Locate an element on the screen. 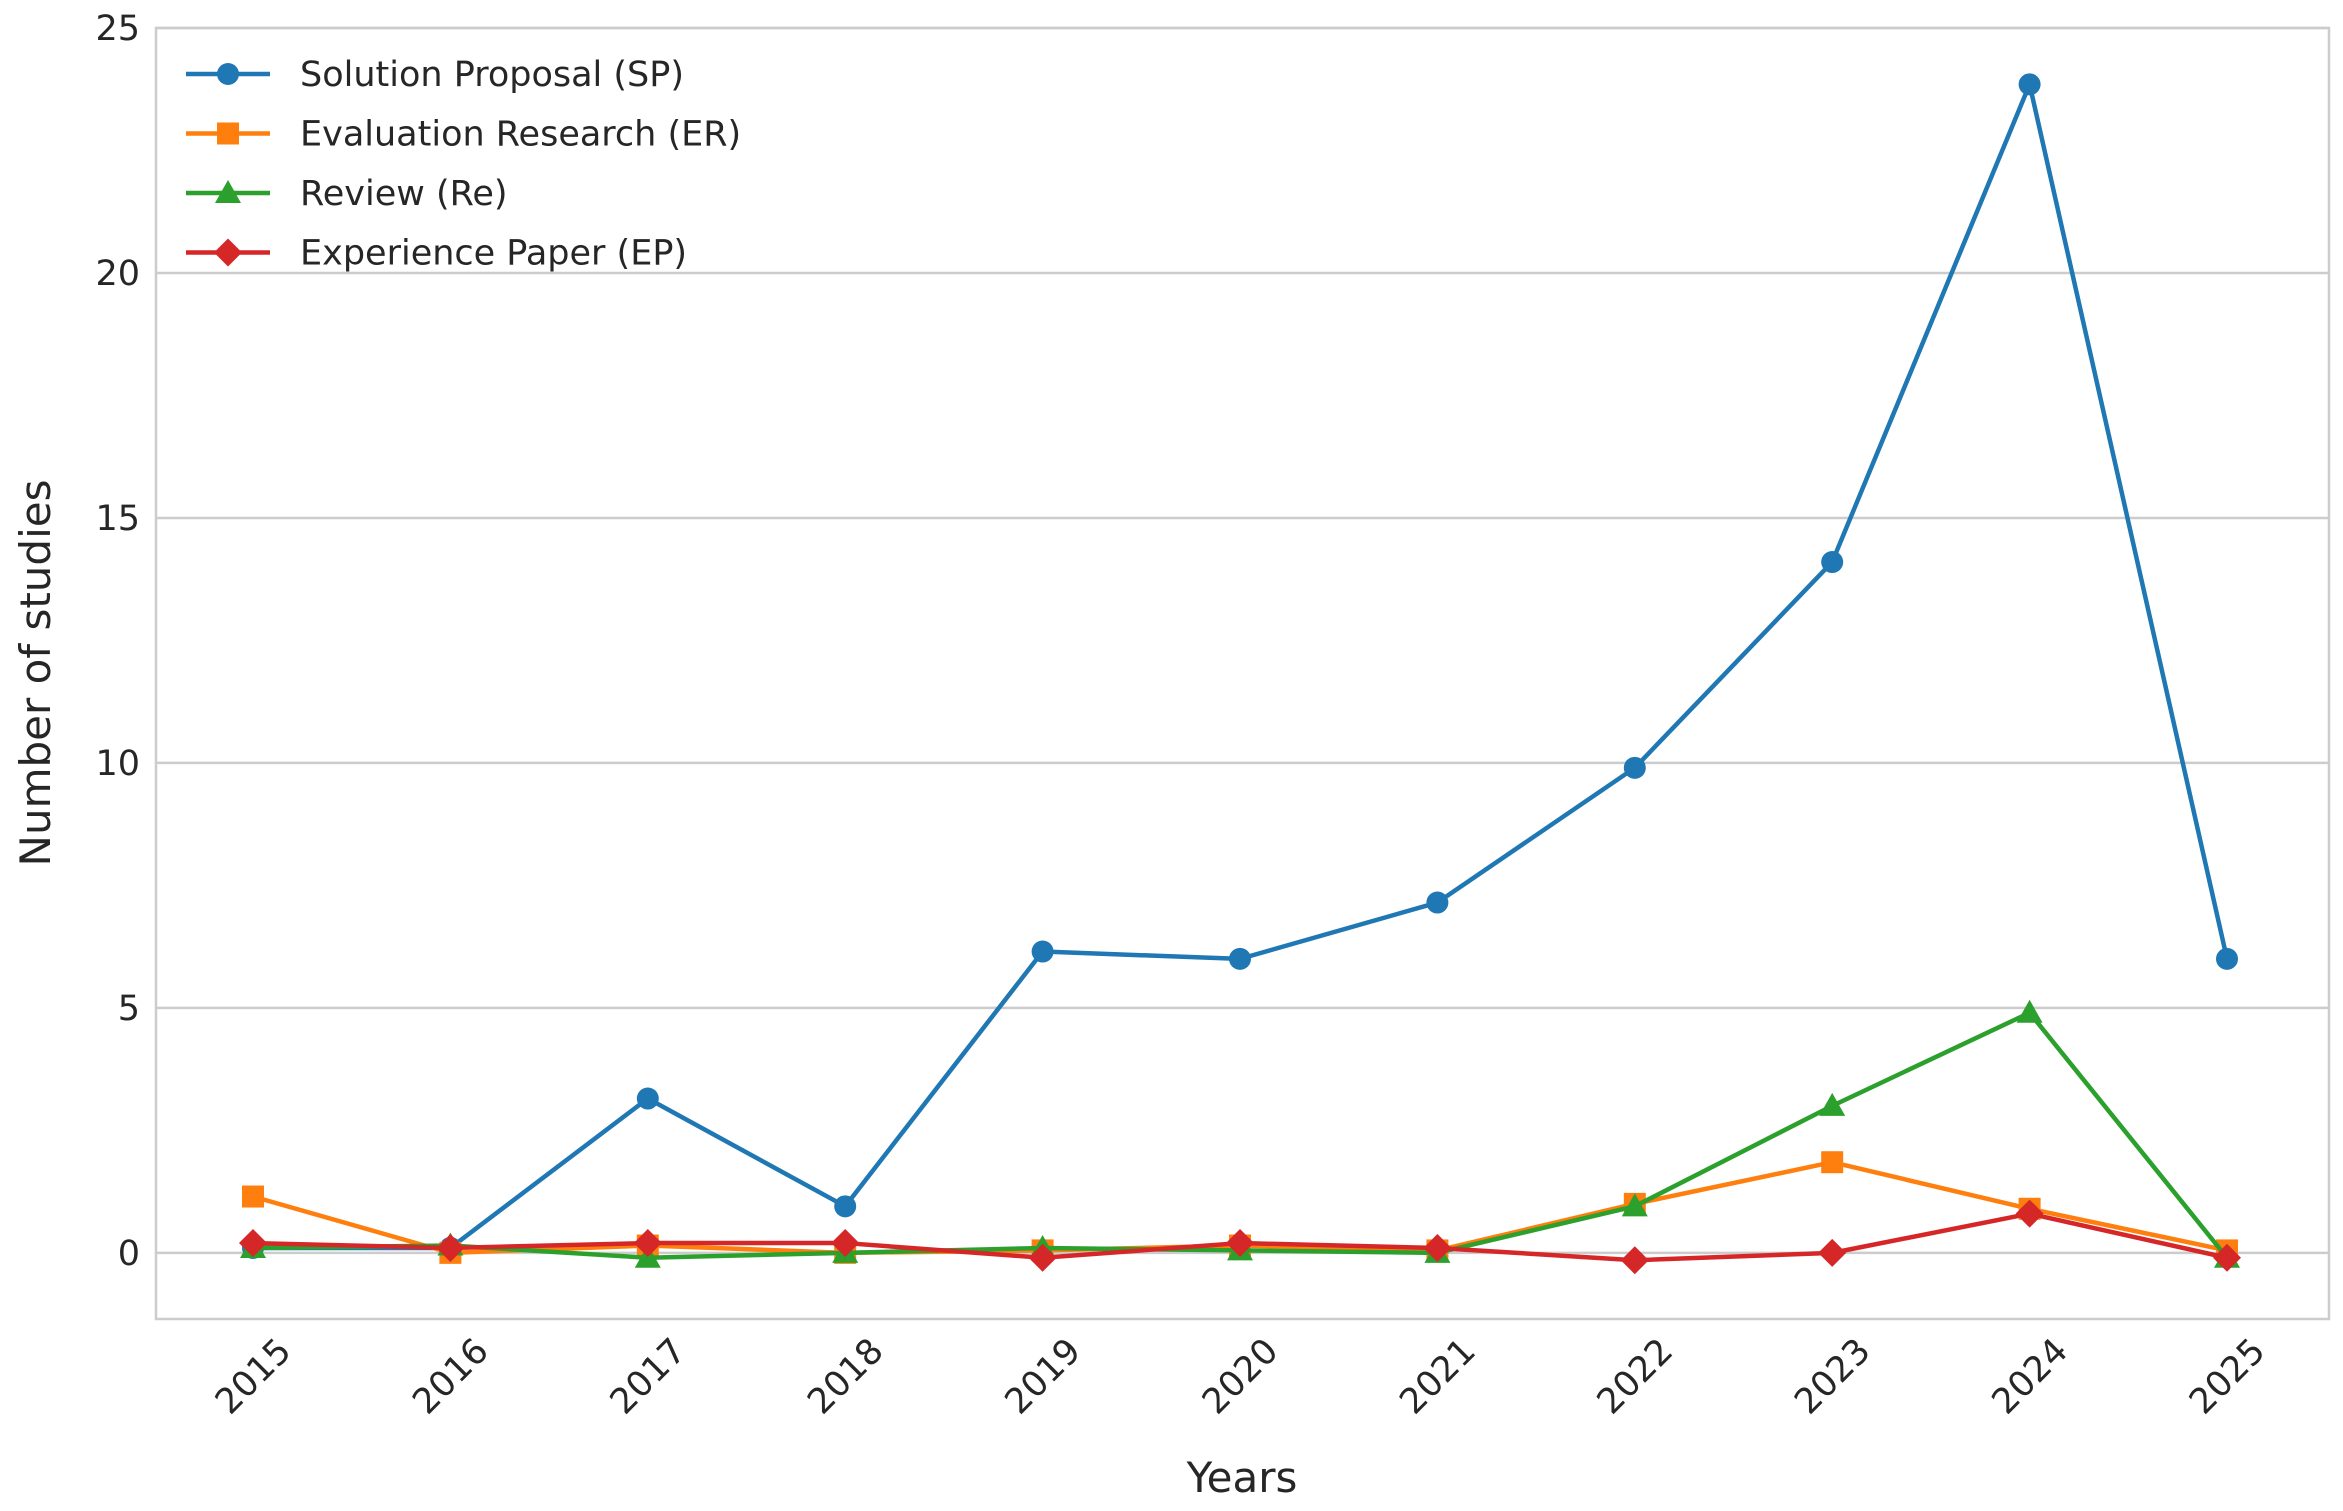 The width and height of the screenshot is (2343, 1511). legend-item: Solution Proposal (SP) is located at coordinates (435, 75).